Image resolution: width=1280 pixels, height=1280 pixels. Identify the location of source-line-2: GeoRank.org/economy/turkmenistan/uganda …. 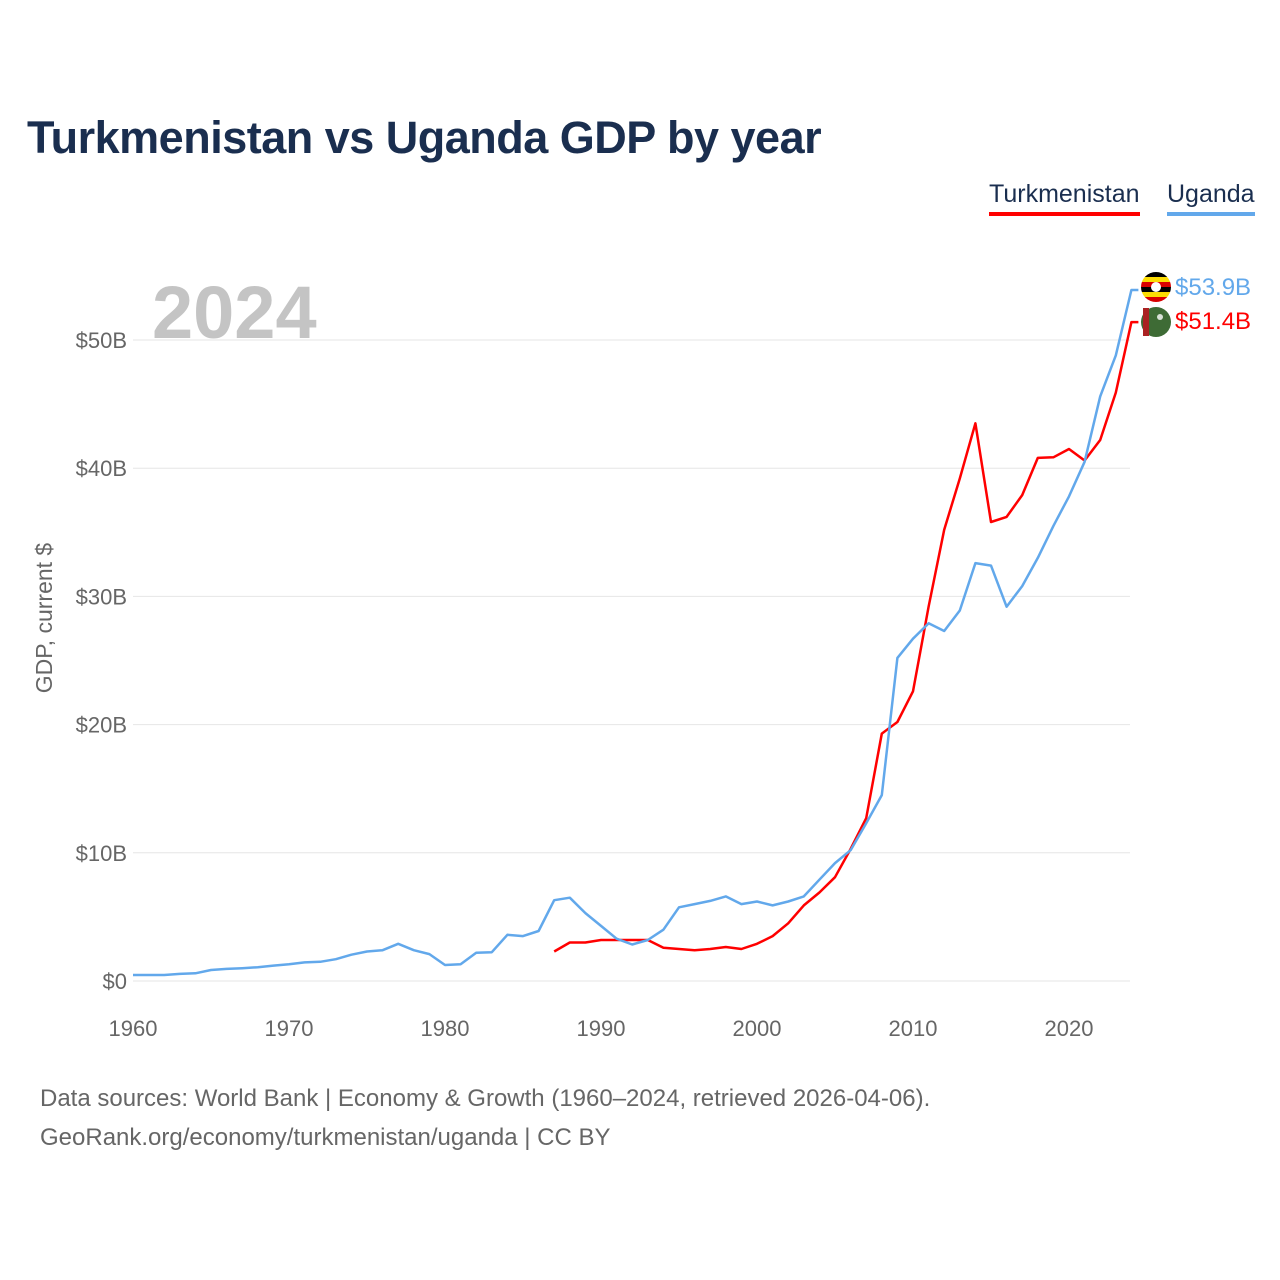
(325, 1137).